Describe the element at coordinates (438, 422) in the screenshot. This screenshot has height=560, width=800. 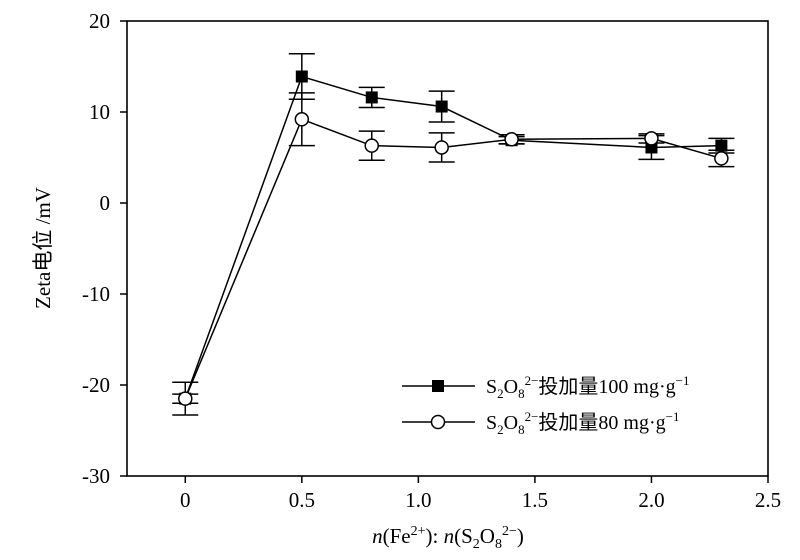
I see `legend-marker-open-circle` at that location.